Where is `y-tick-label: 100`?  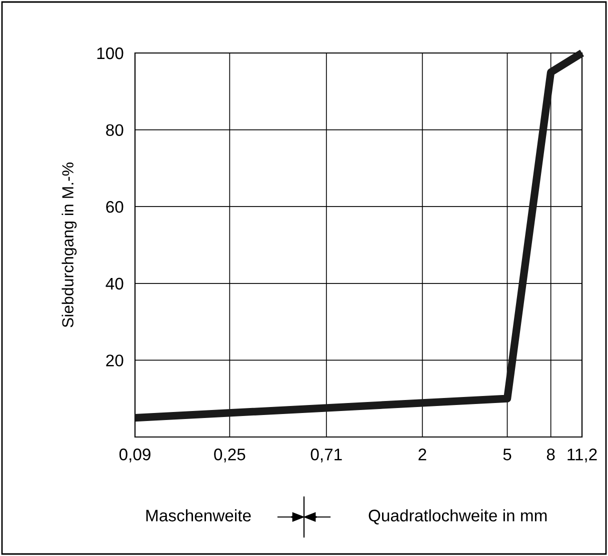 y-tick-label: 100 is located at coordinates (110, 53).